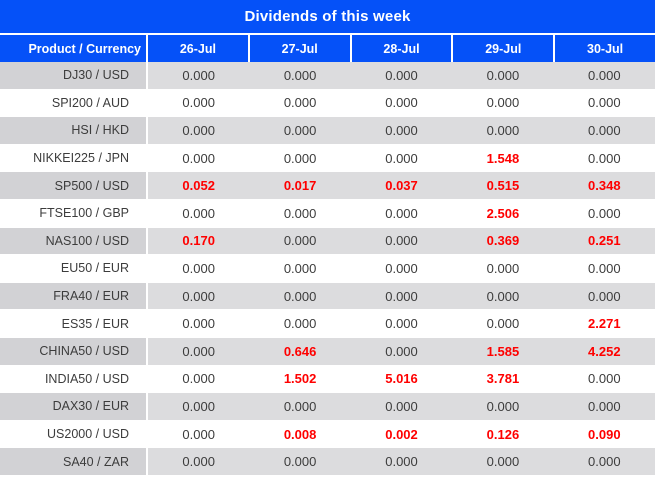  I want to click on value-cell: 0.646, so click(300, 351).